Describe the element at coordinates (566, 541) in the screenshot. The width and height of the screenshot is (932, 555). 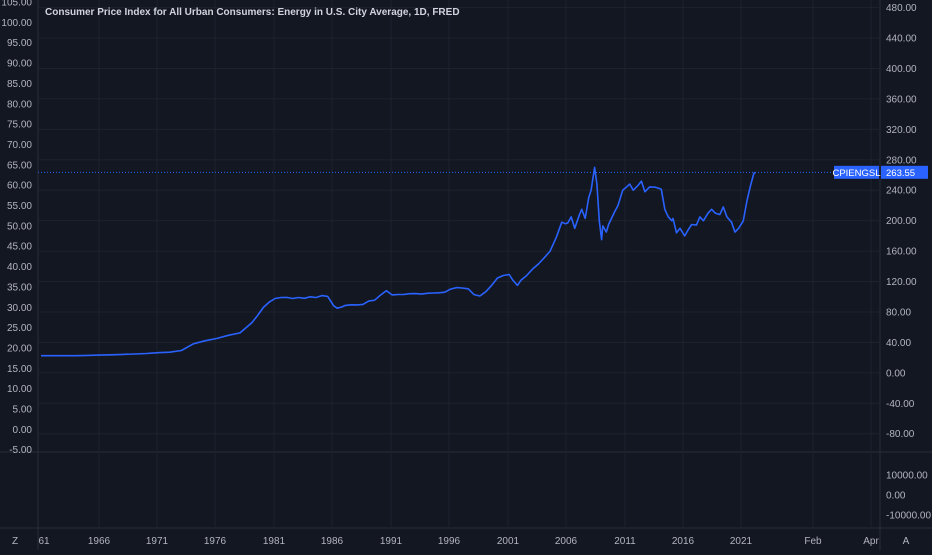
I see `x-tick-label: 2006` at that location.